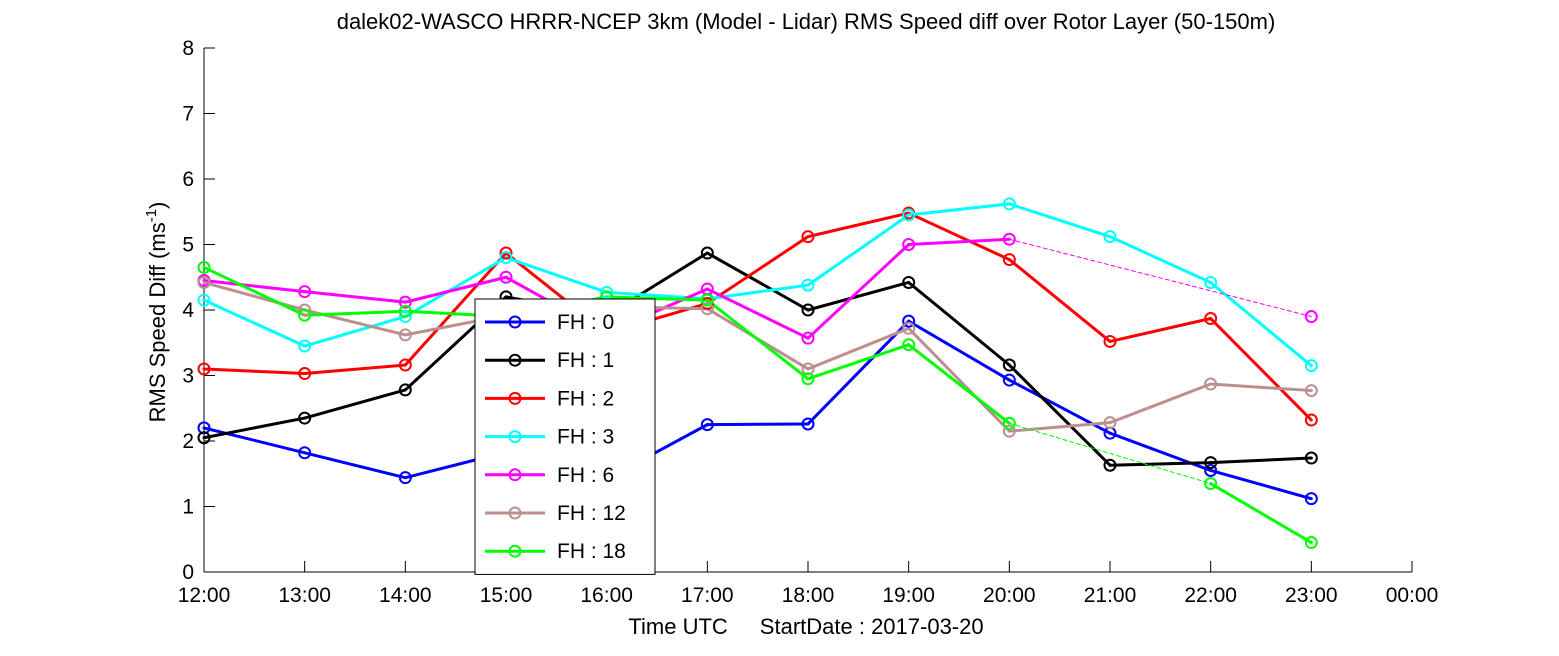  What do you see at coordinates (506, 595) in the screenshot?
I see `x-tick-label: 15:00` at bounding box center [506, 595].